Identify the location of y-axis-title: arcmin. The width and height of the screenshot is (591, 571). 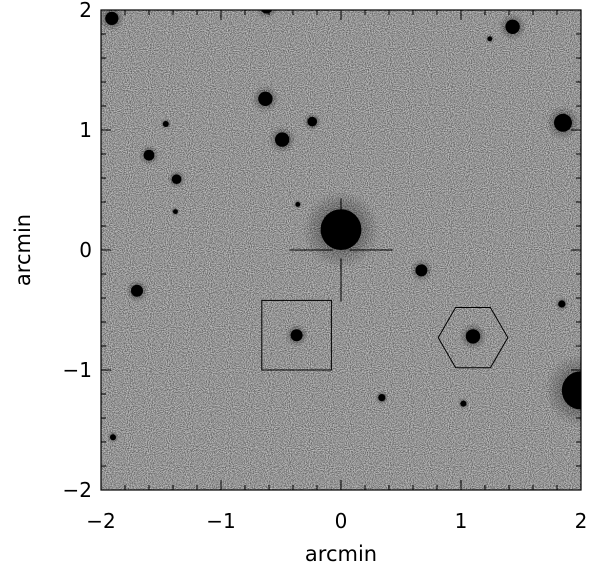
(23, 250).